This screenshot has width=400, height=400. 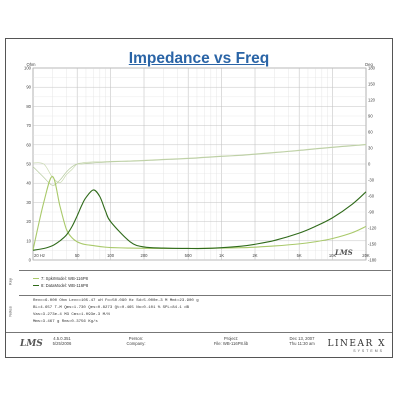 I want to click on left-unit-label: Ohm, so click(x=31, y=64).